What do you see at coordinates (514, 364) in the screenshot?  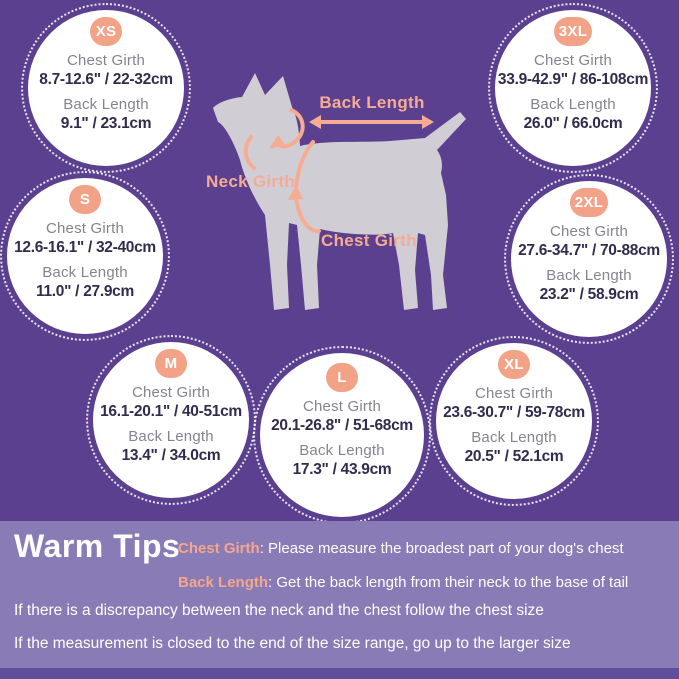 I see `size-badge: XL` at bounding box center [514, 364].